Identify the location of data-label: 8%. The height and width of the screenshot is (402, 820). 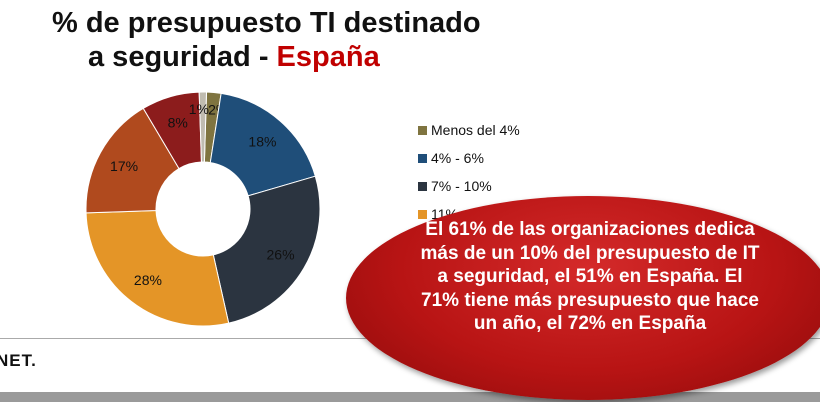
(178, 123).